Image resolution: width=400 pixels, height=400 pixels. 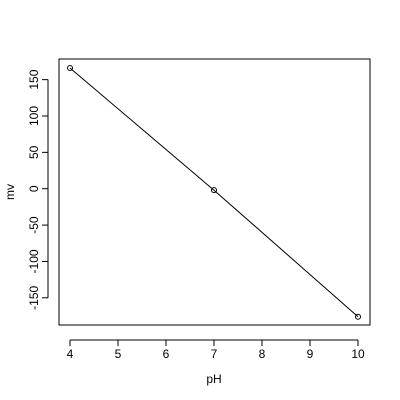 What do you see at coordinates (70, 354) in the screenshot?
I see `x-tick-label: 4` at bounding box center [70, 354].